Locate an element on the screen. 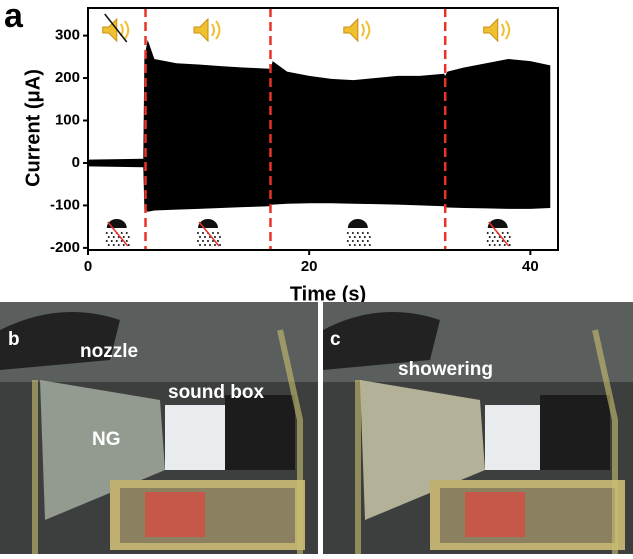 The width and height of the screenshot is (633, 559). y-tick-label: 100 is located at coordinates (67, 119).